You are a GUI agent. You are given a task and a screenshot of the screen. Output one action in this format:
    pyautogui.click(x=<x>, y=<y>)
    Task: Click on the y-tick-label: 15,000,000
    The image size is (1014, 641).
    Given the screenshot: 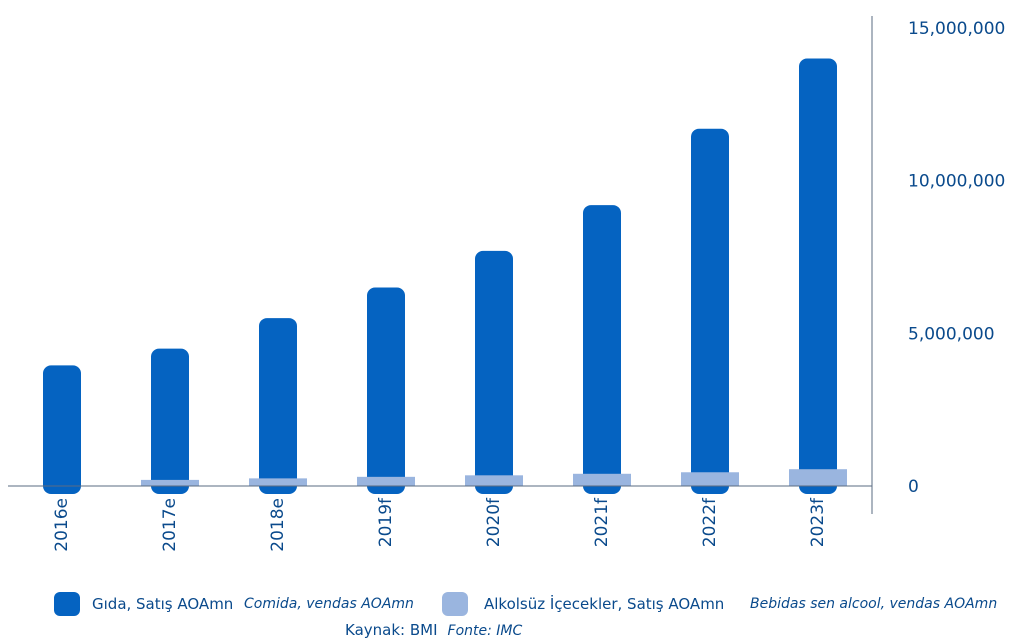 What is the action you would take?
    pyautogui.click(x=956, y=29)
    